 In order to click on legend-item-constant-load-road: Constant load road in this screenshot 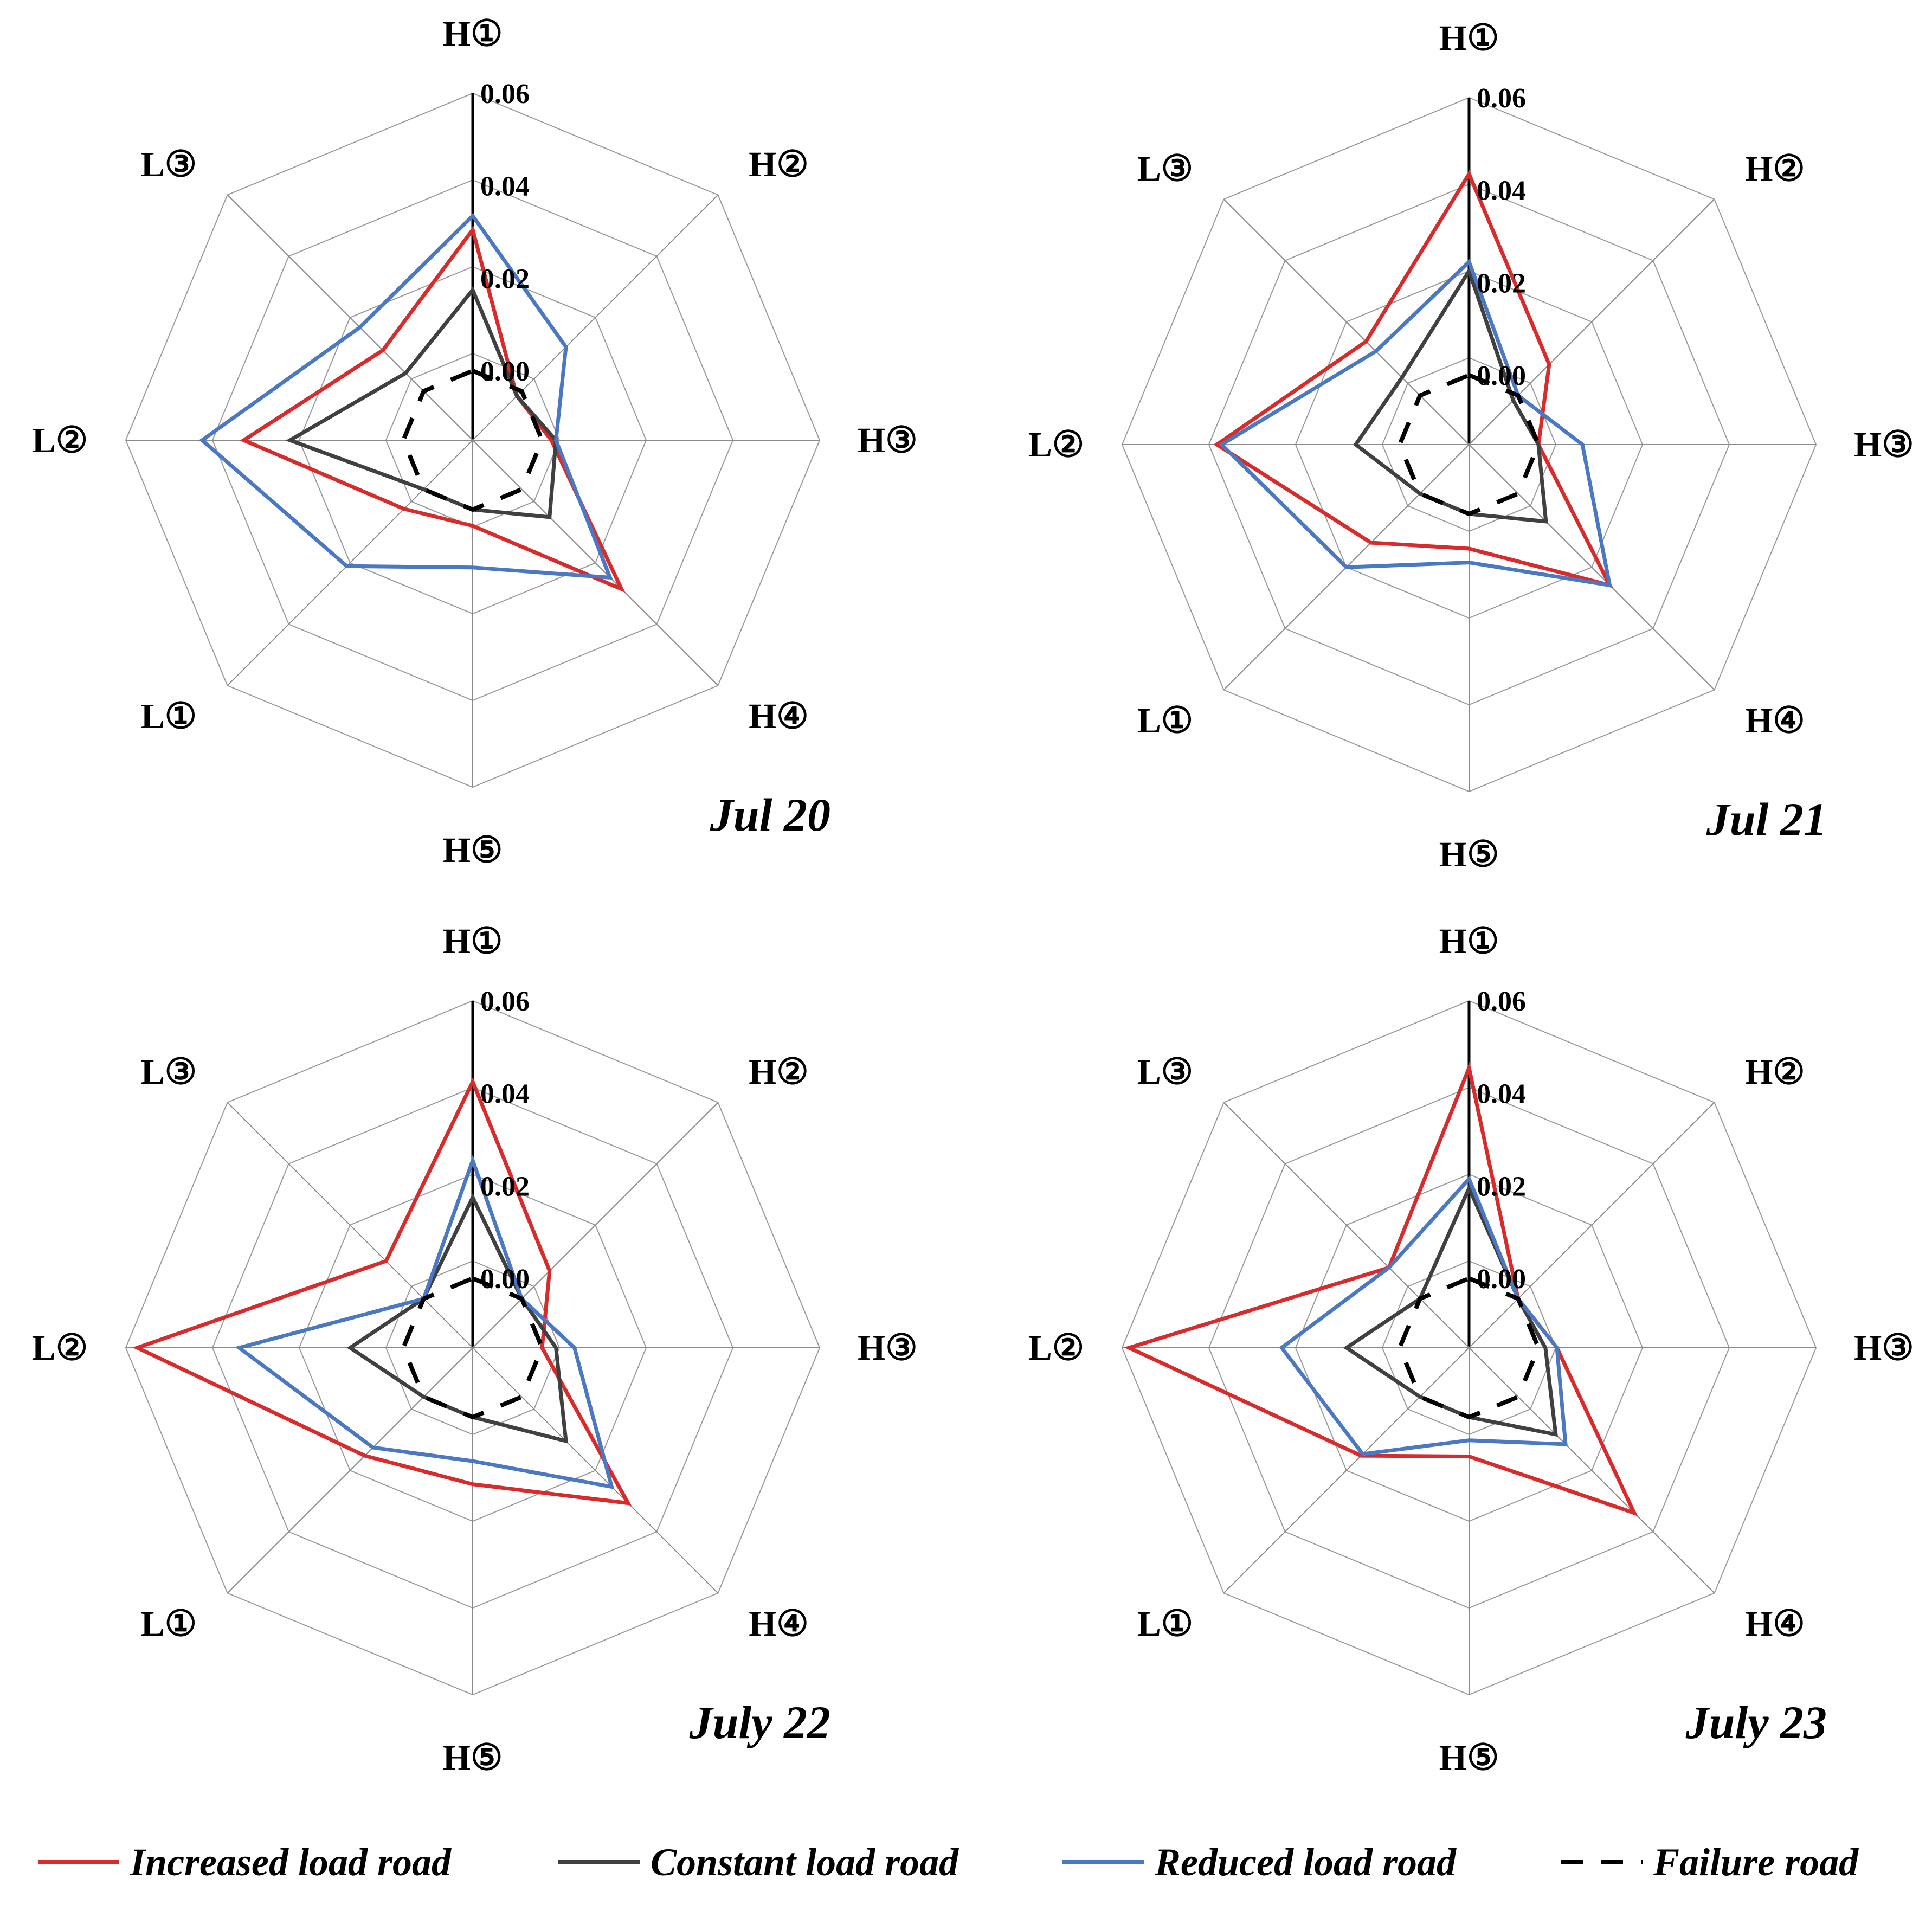, I will do `click(758, 1862)`.